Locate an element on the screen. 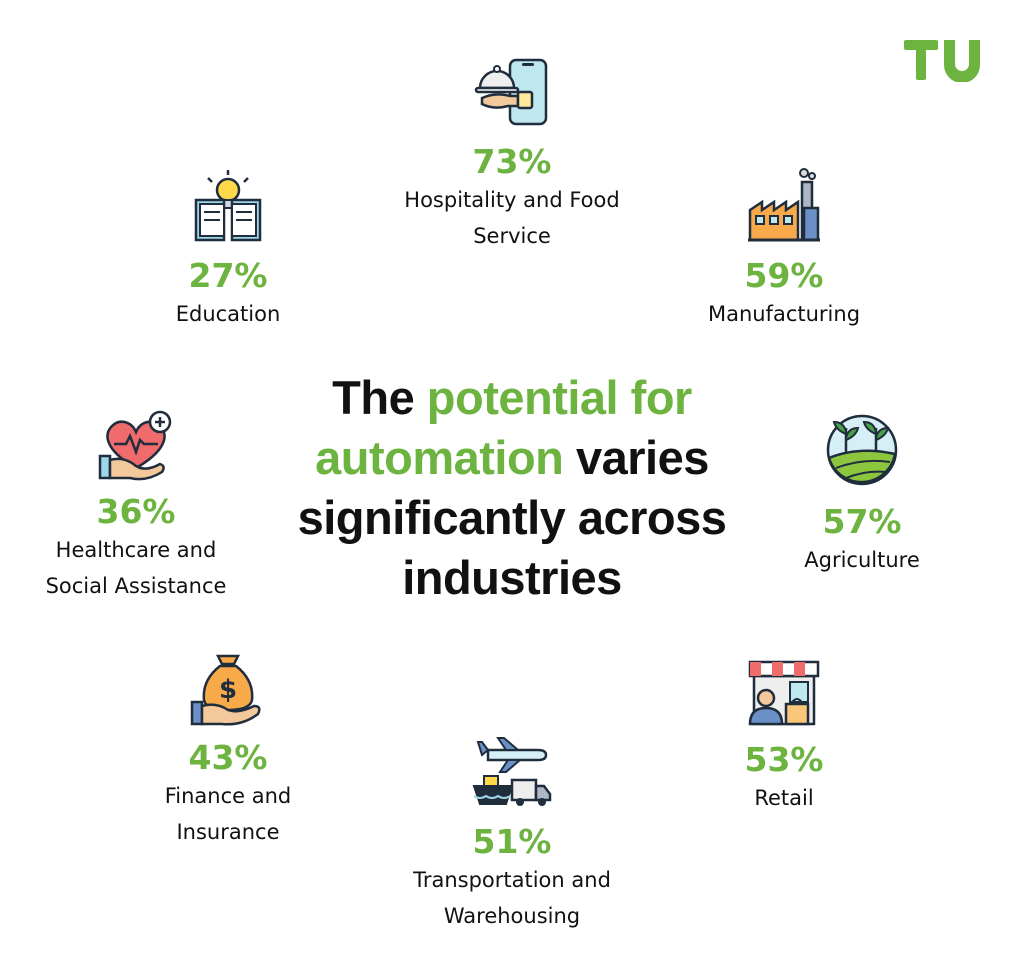  agriculture-label: Agriculture is located at coordinates (862, 560).